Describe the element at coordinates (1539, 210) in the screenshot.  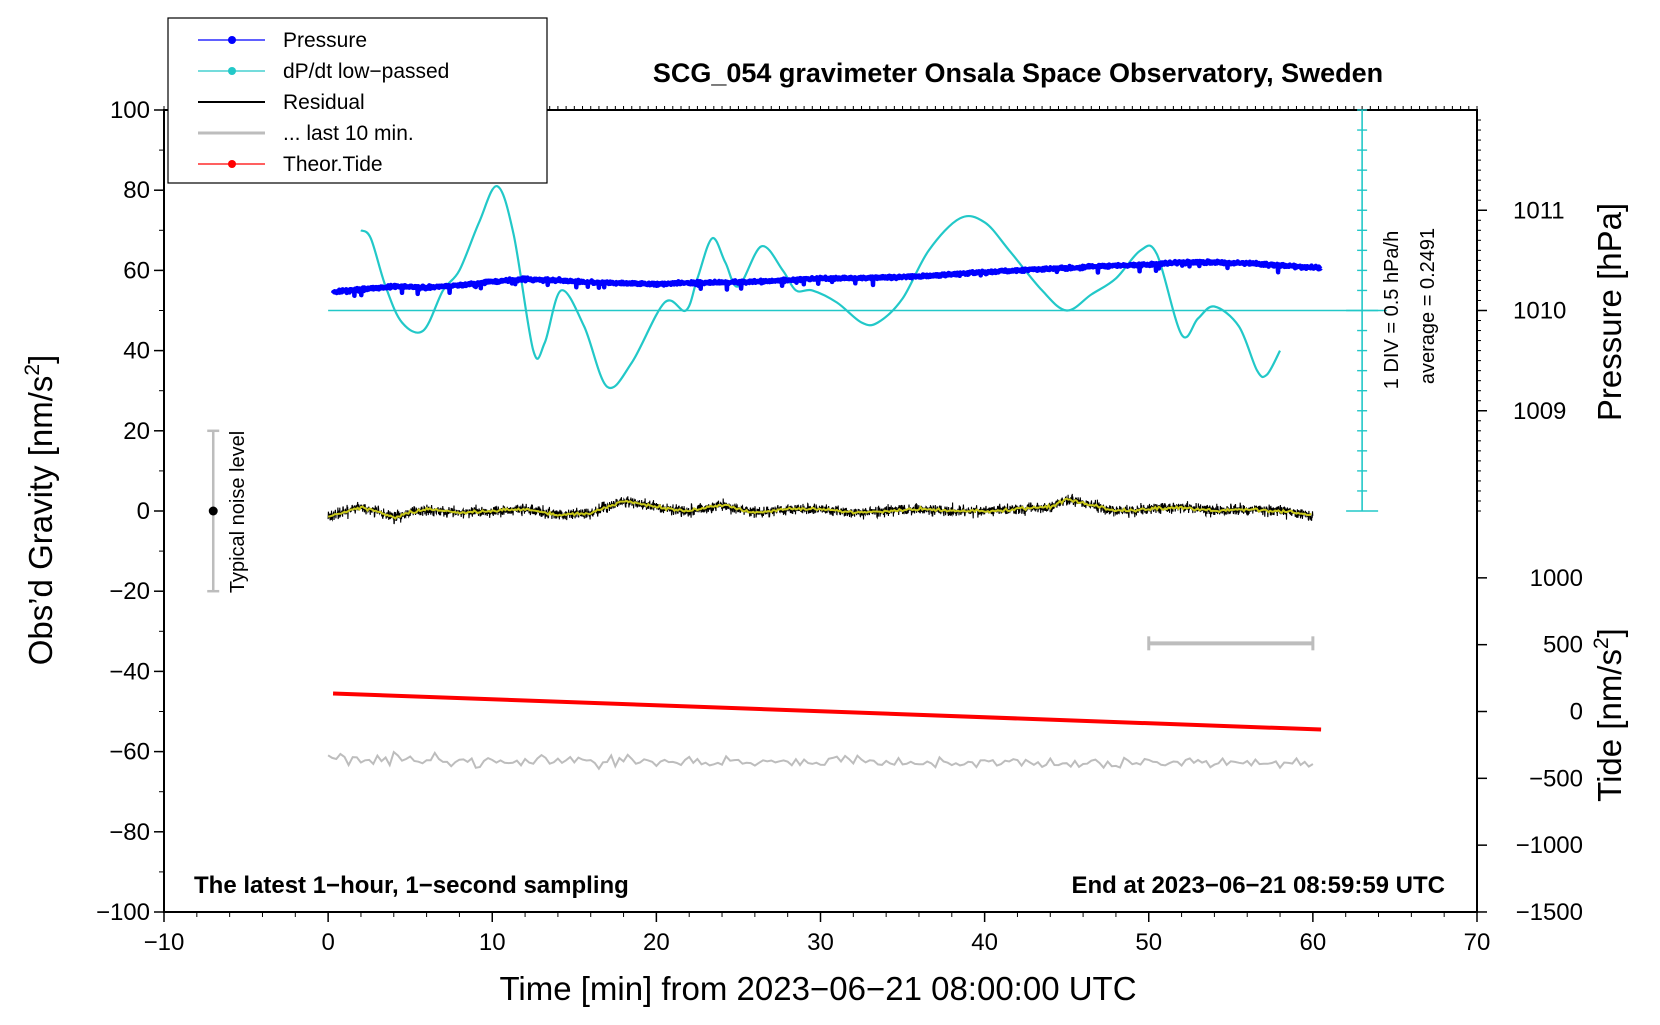
I see `pressure-tick-label: 1011` at that location.